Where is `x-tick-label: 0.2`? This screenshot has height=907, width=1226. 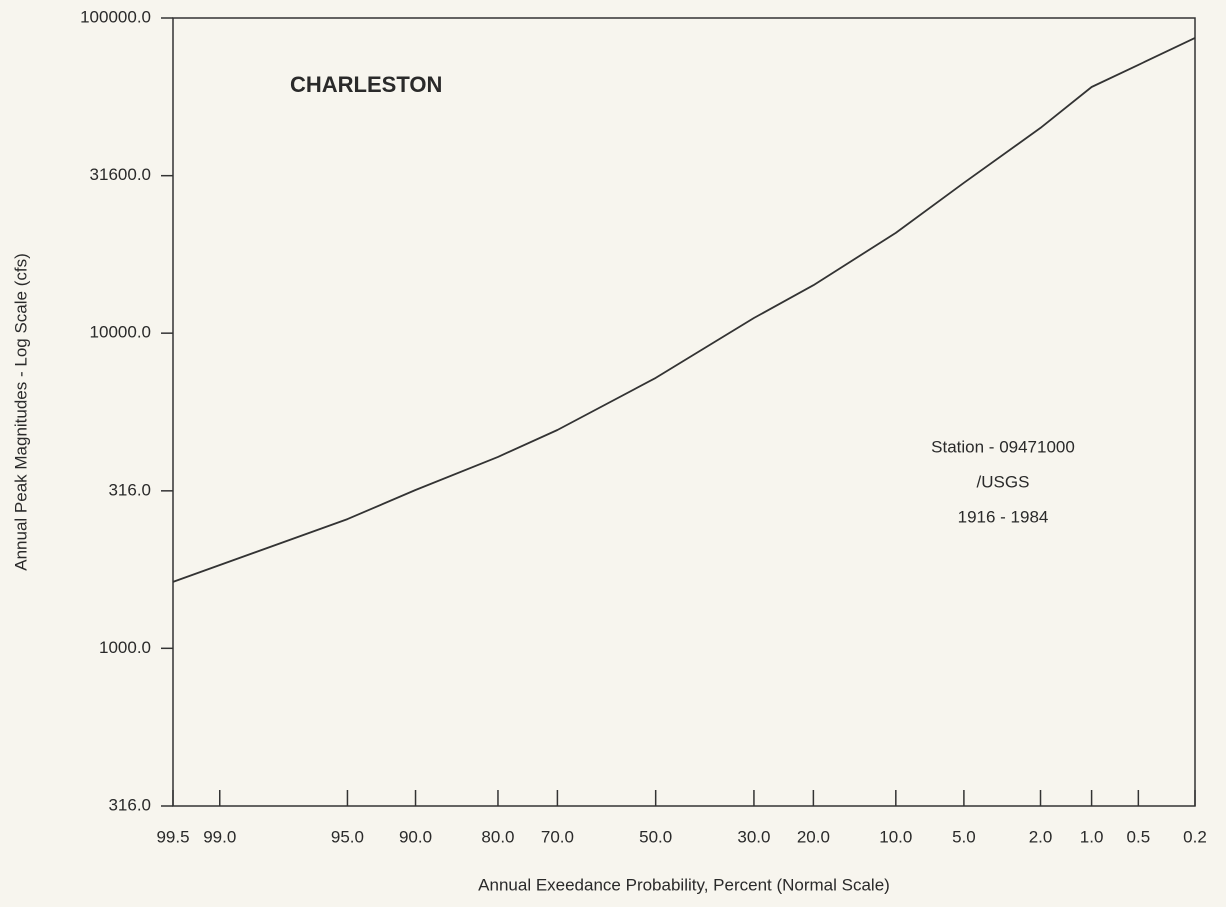
x-tick-label: 0.2 is located at coordinates (1195, 836).